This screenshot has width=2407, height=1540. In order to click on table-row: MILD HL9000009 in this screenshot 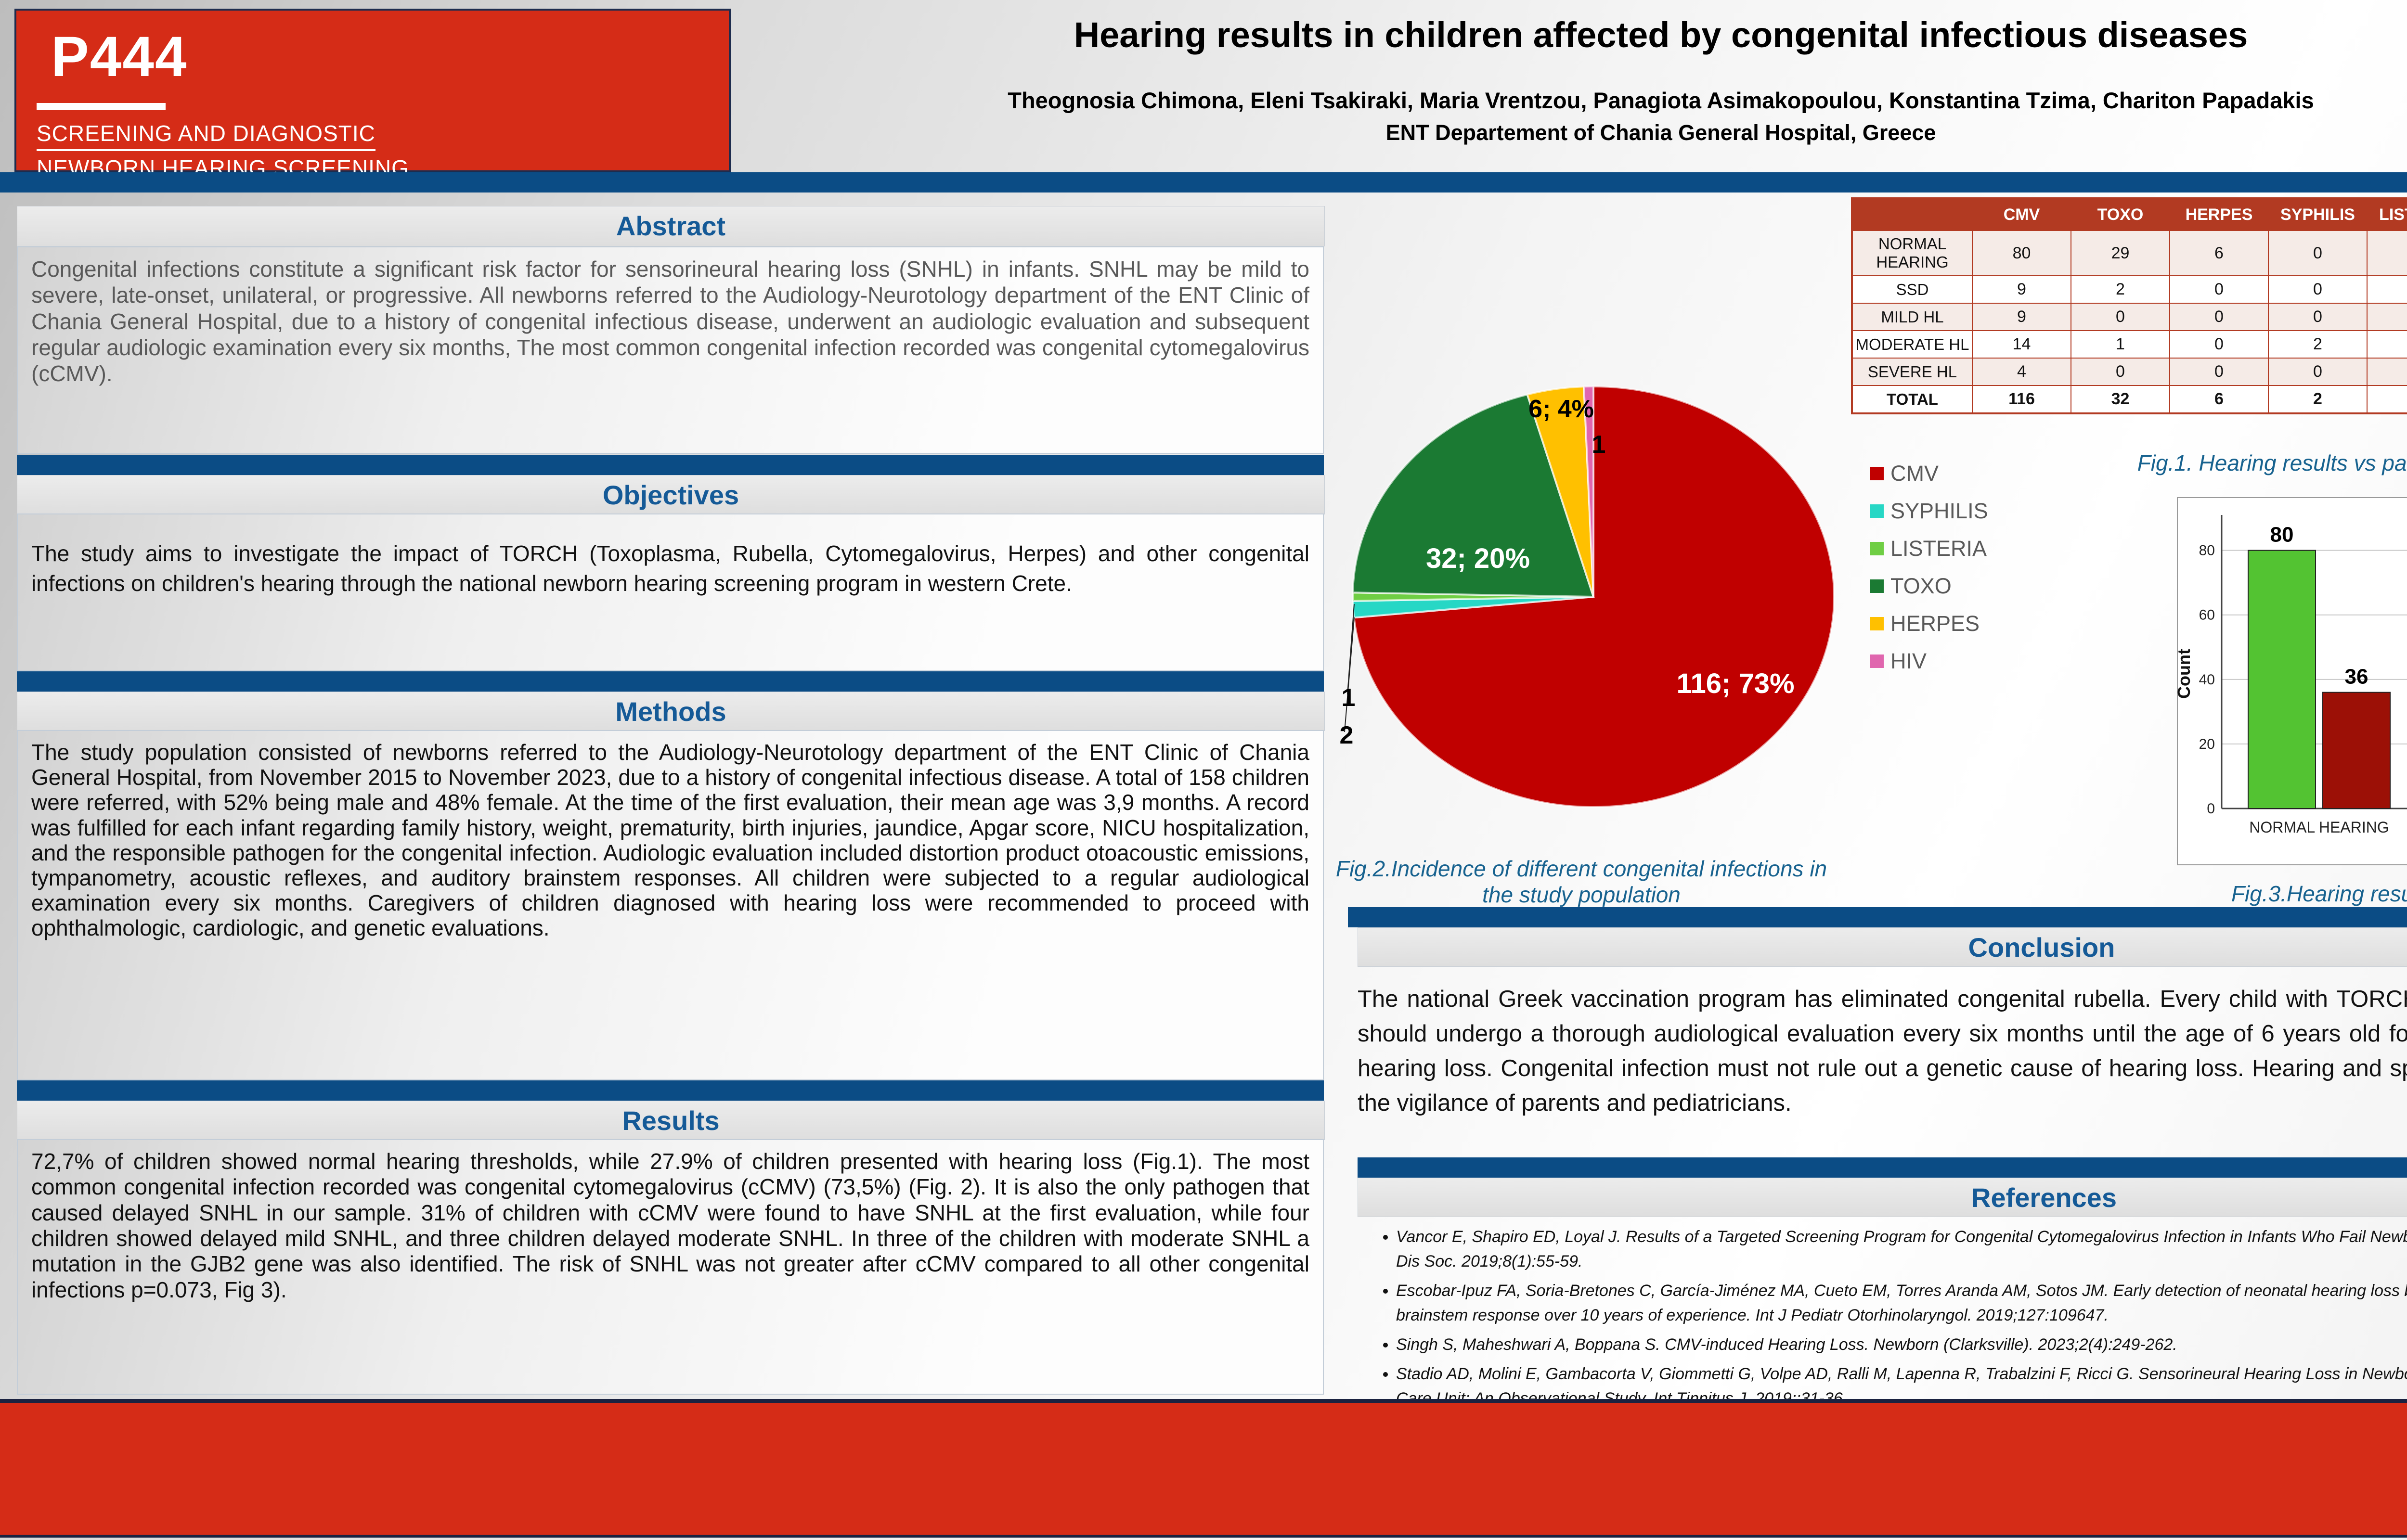, I will do `click(2129, 317)`.